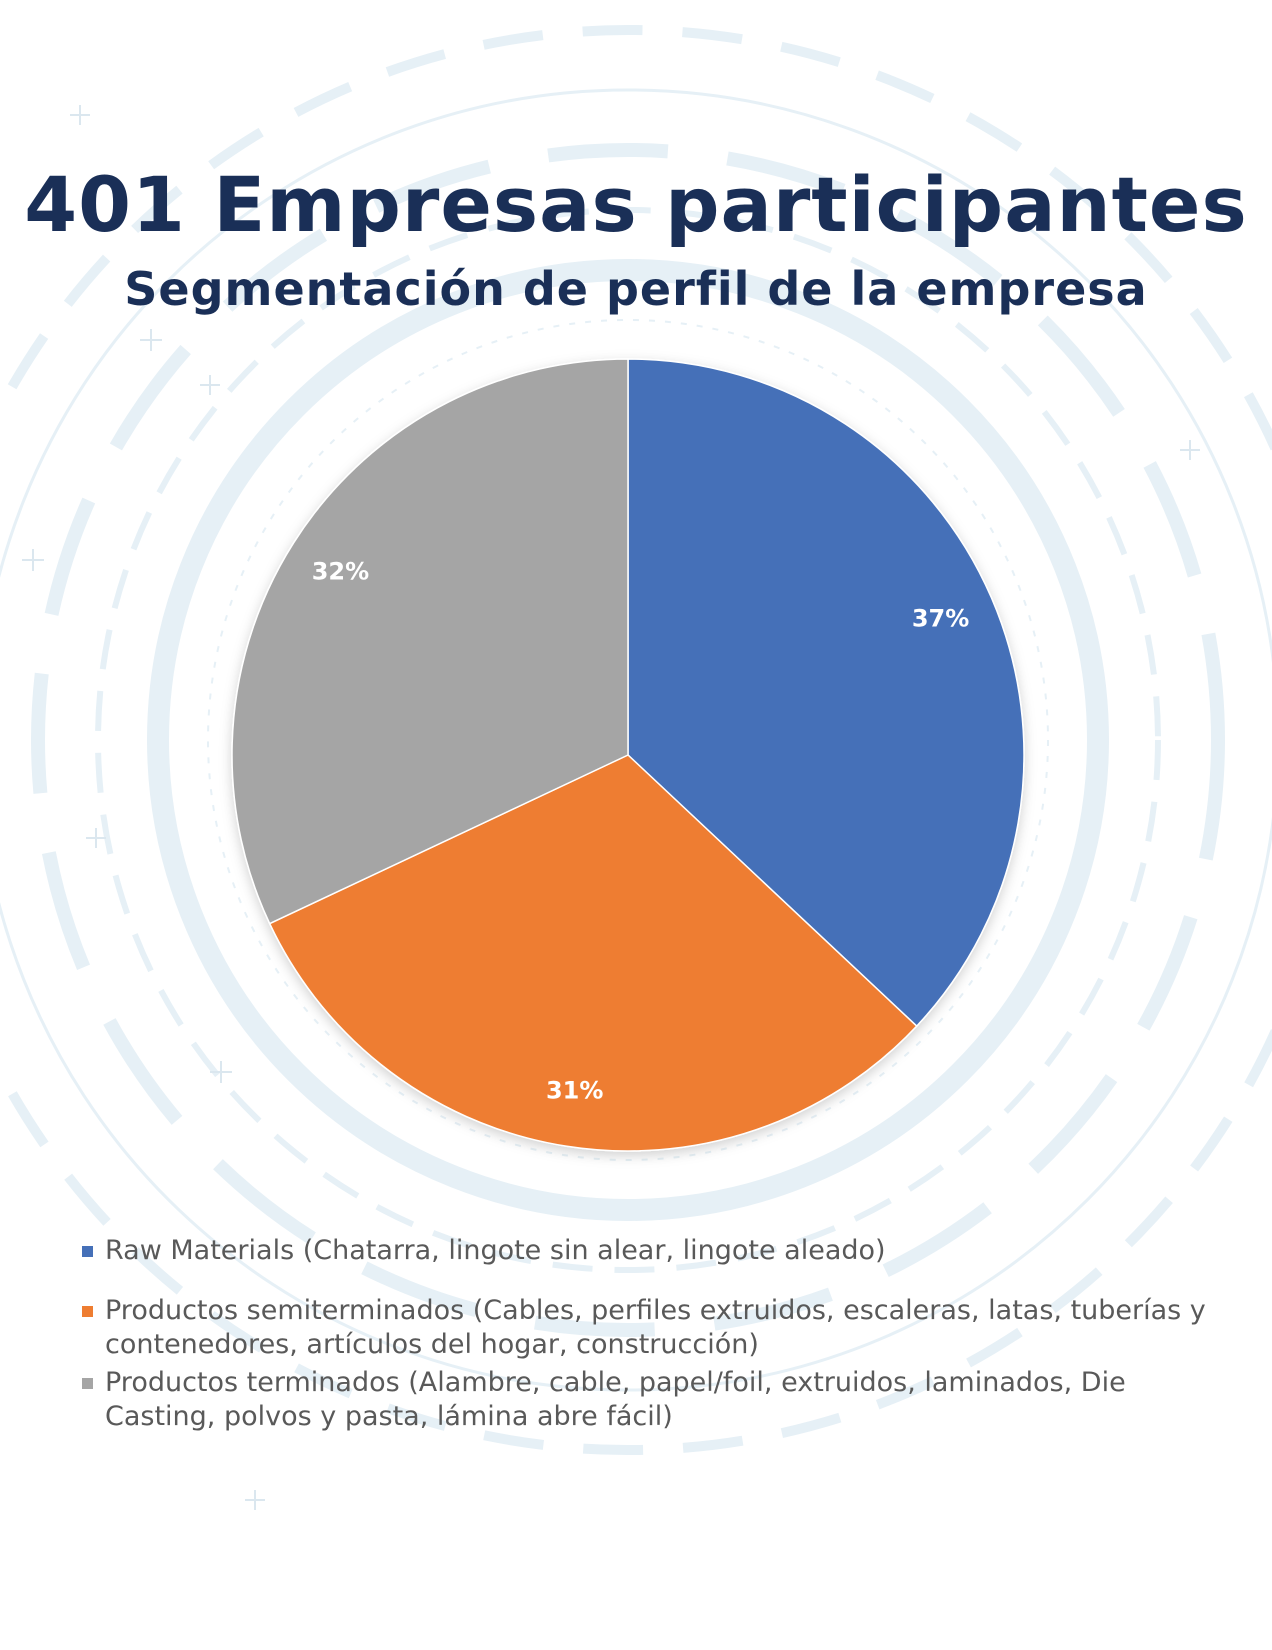 The width and height of the screenshot is (1272, 1650). Describe the element at coordinates (87, 1383) in the screenshot. I see `legend-swatch-terminados` at that location.